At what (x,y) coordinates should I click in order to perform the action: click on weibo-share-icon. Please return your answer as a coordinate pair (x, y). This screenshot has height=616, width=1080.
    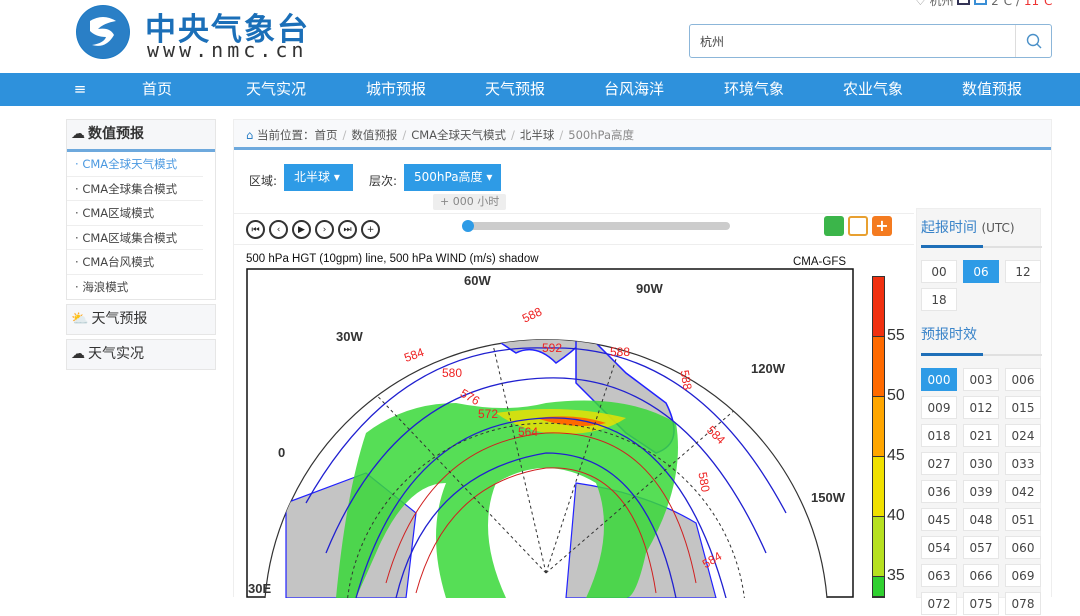
    Looking at the image, I should click on (858, 226).